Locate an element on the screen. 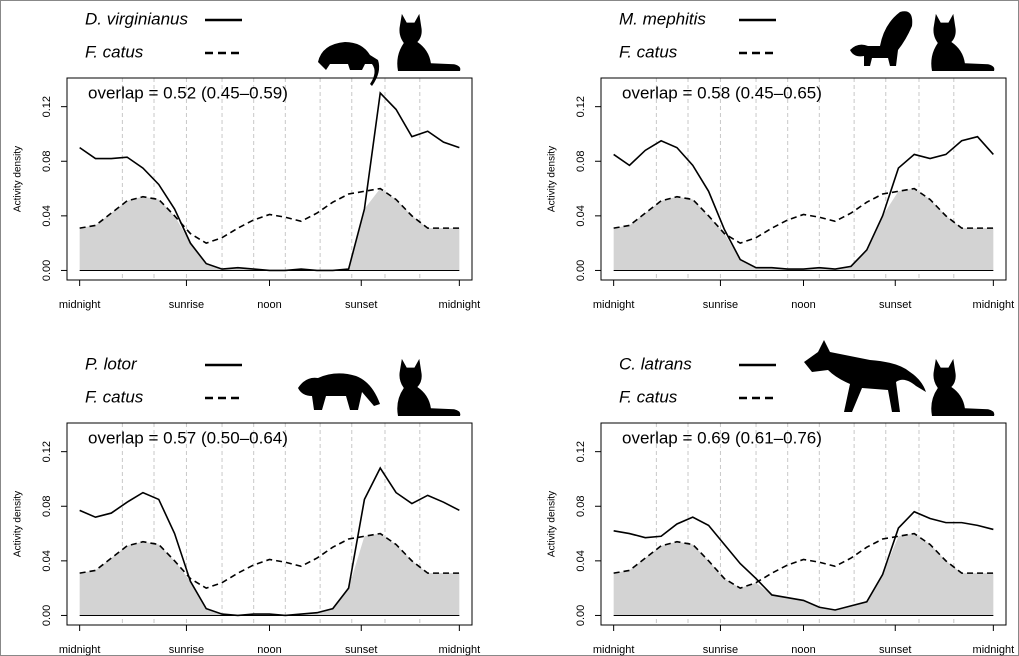  legend-label: D. virginianus is located at coordinates (136, 18).